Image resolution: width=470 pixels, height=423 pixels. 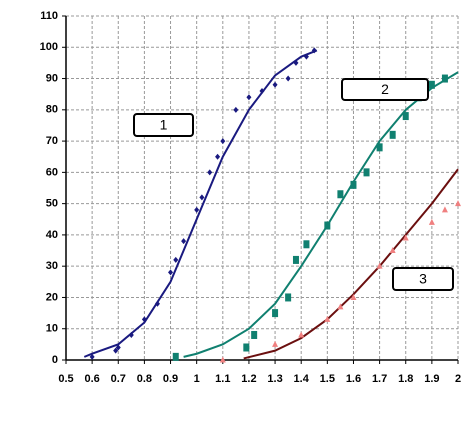 What do you see at coordinates (55, 360) in the screenshot?
I see `y-tick-label: 0` at bounding box center [55, 360].